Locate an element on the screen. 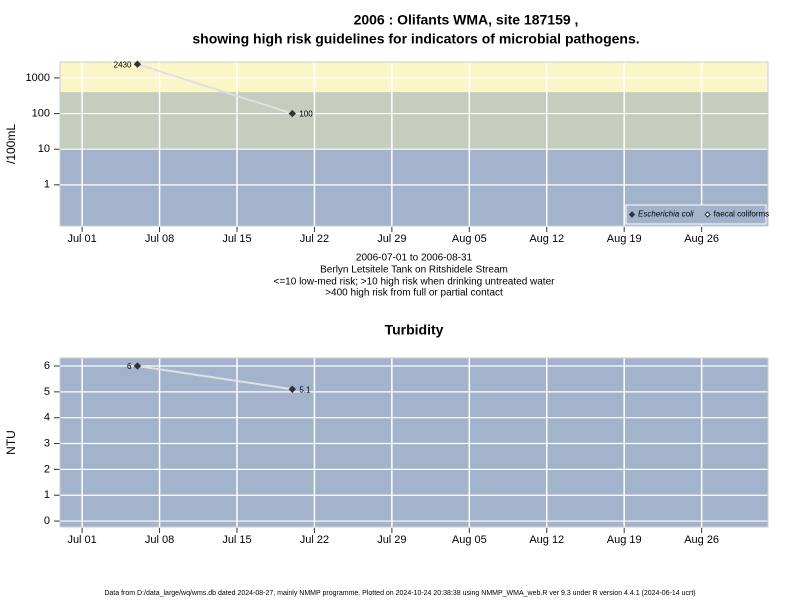  y-tick-label: 0 is located at coordinates (47, 521).